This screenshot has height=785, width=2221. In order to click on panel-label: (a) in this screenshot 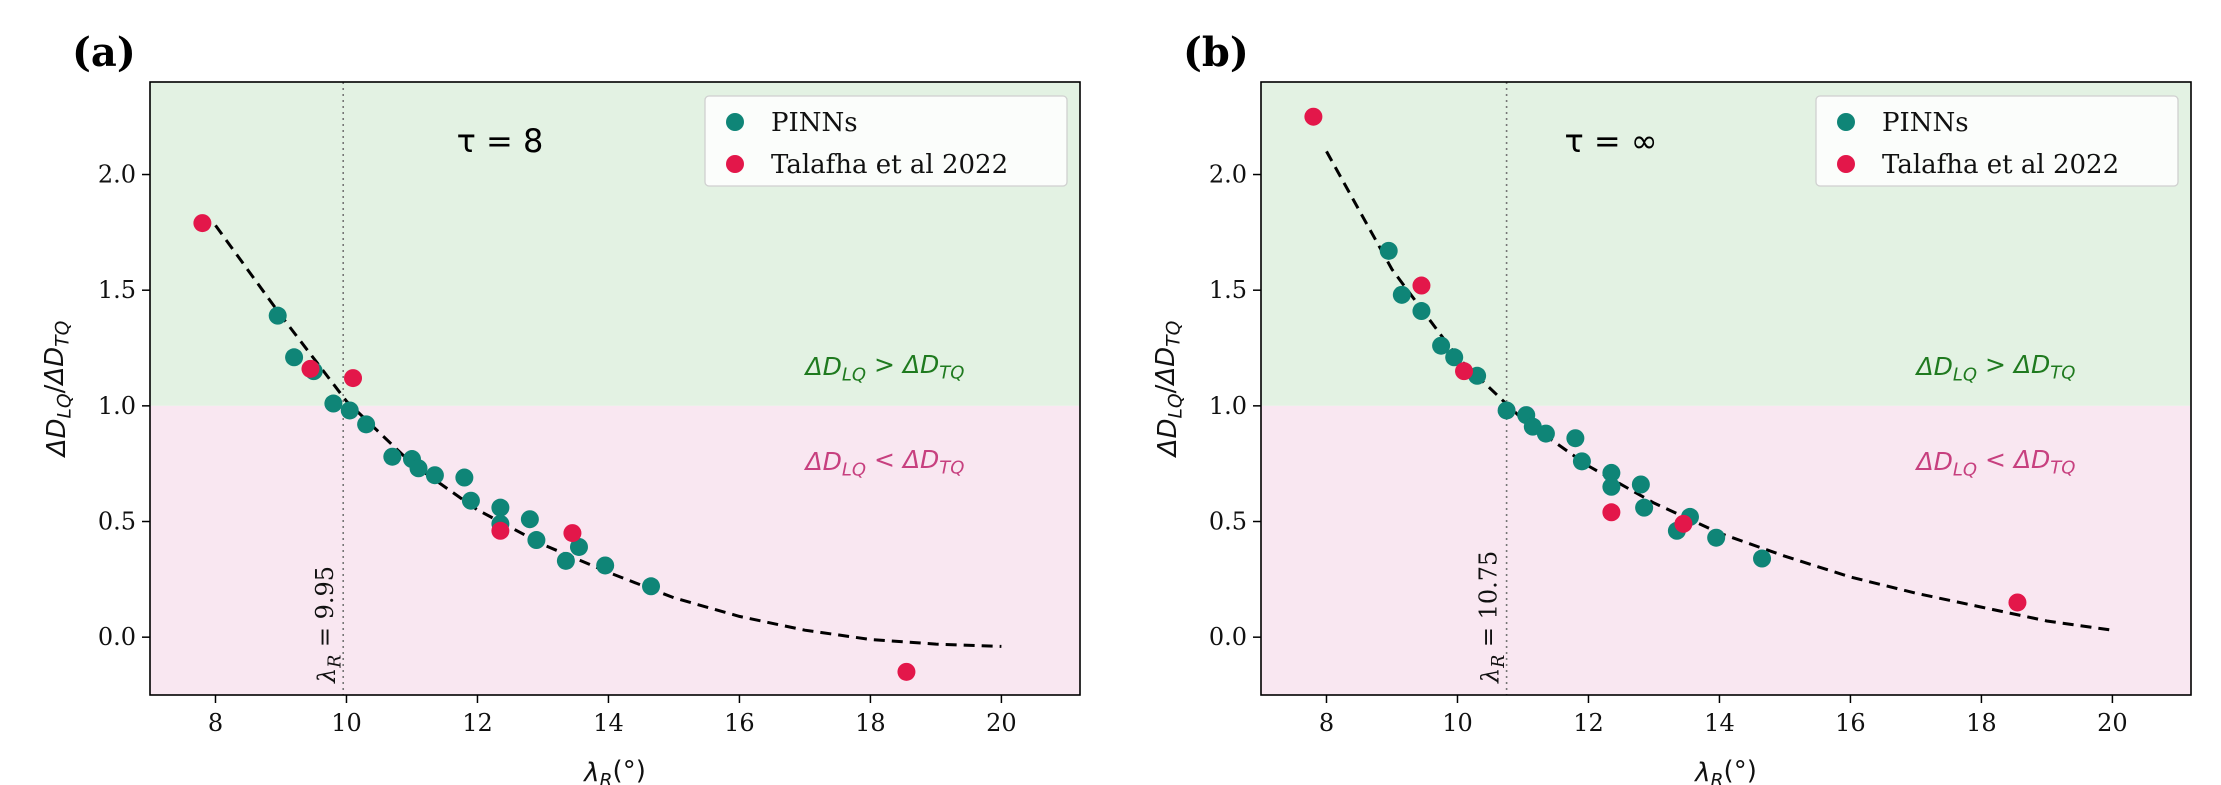, I will do `click(104, 52)`.